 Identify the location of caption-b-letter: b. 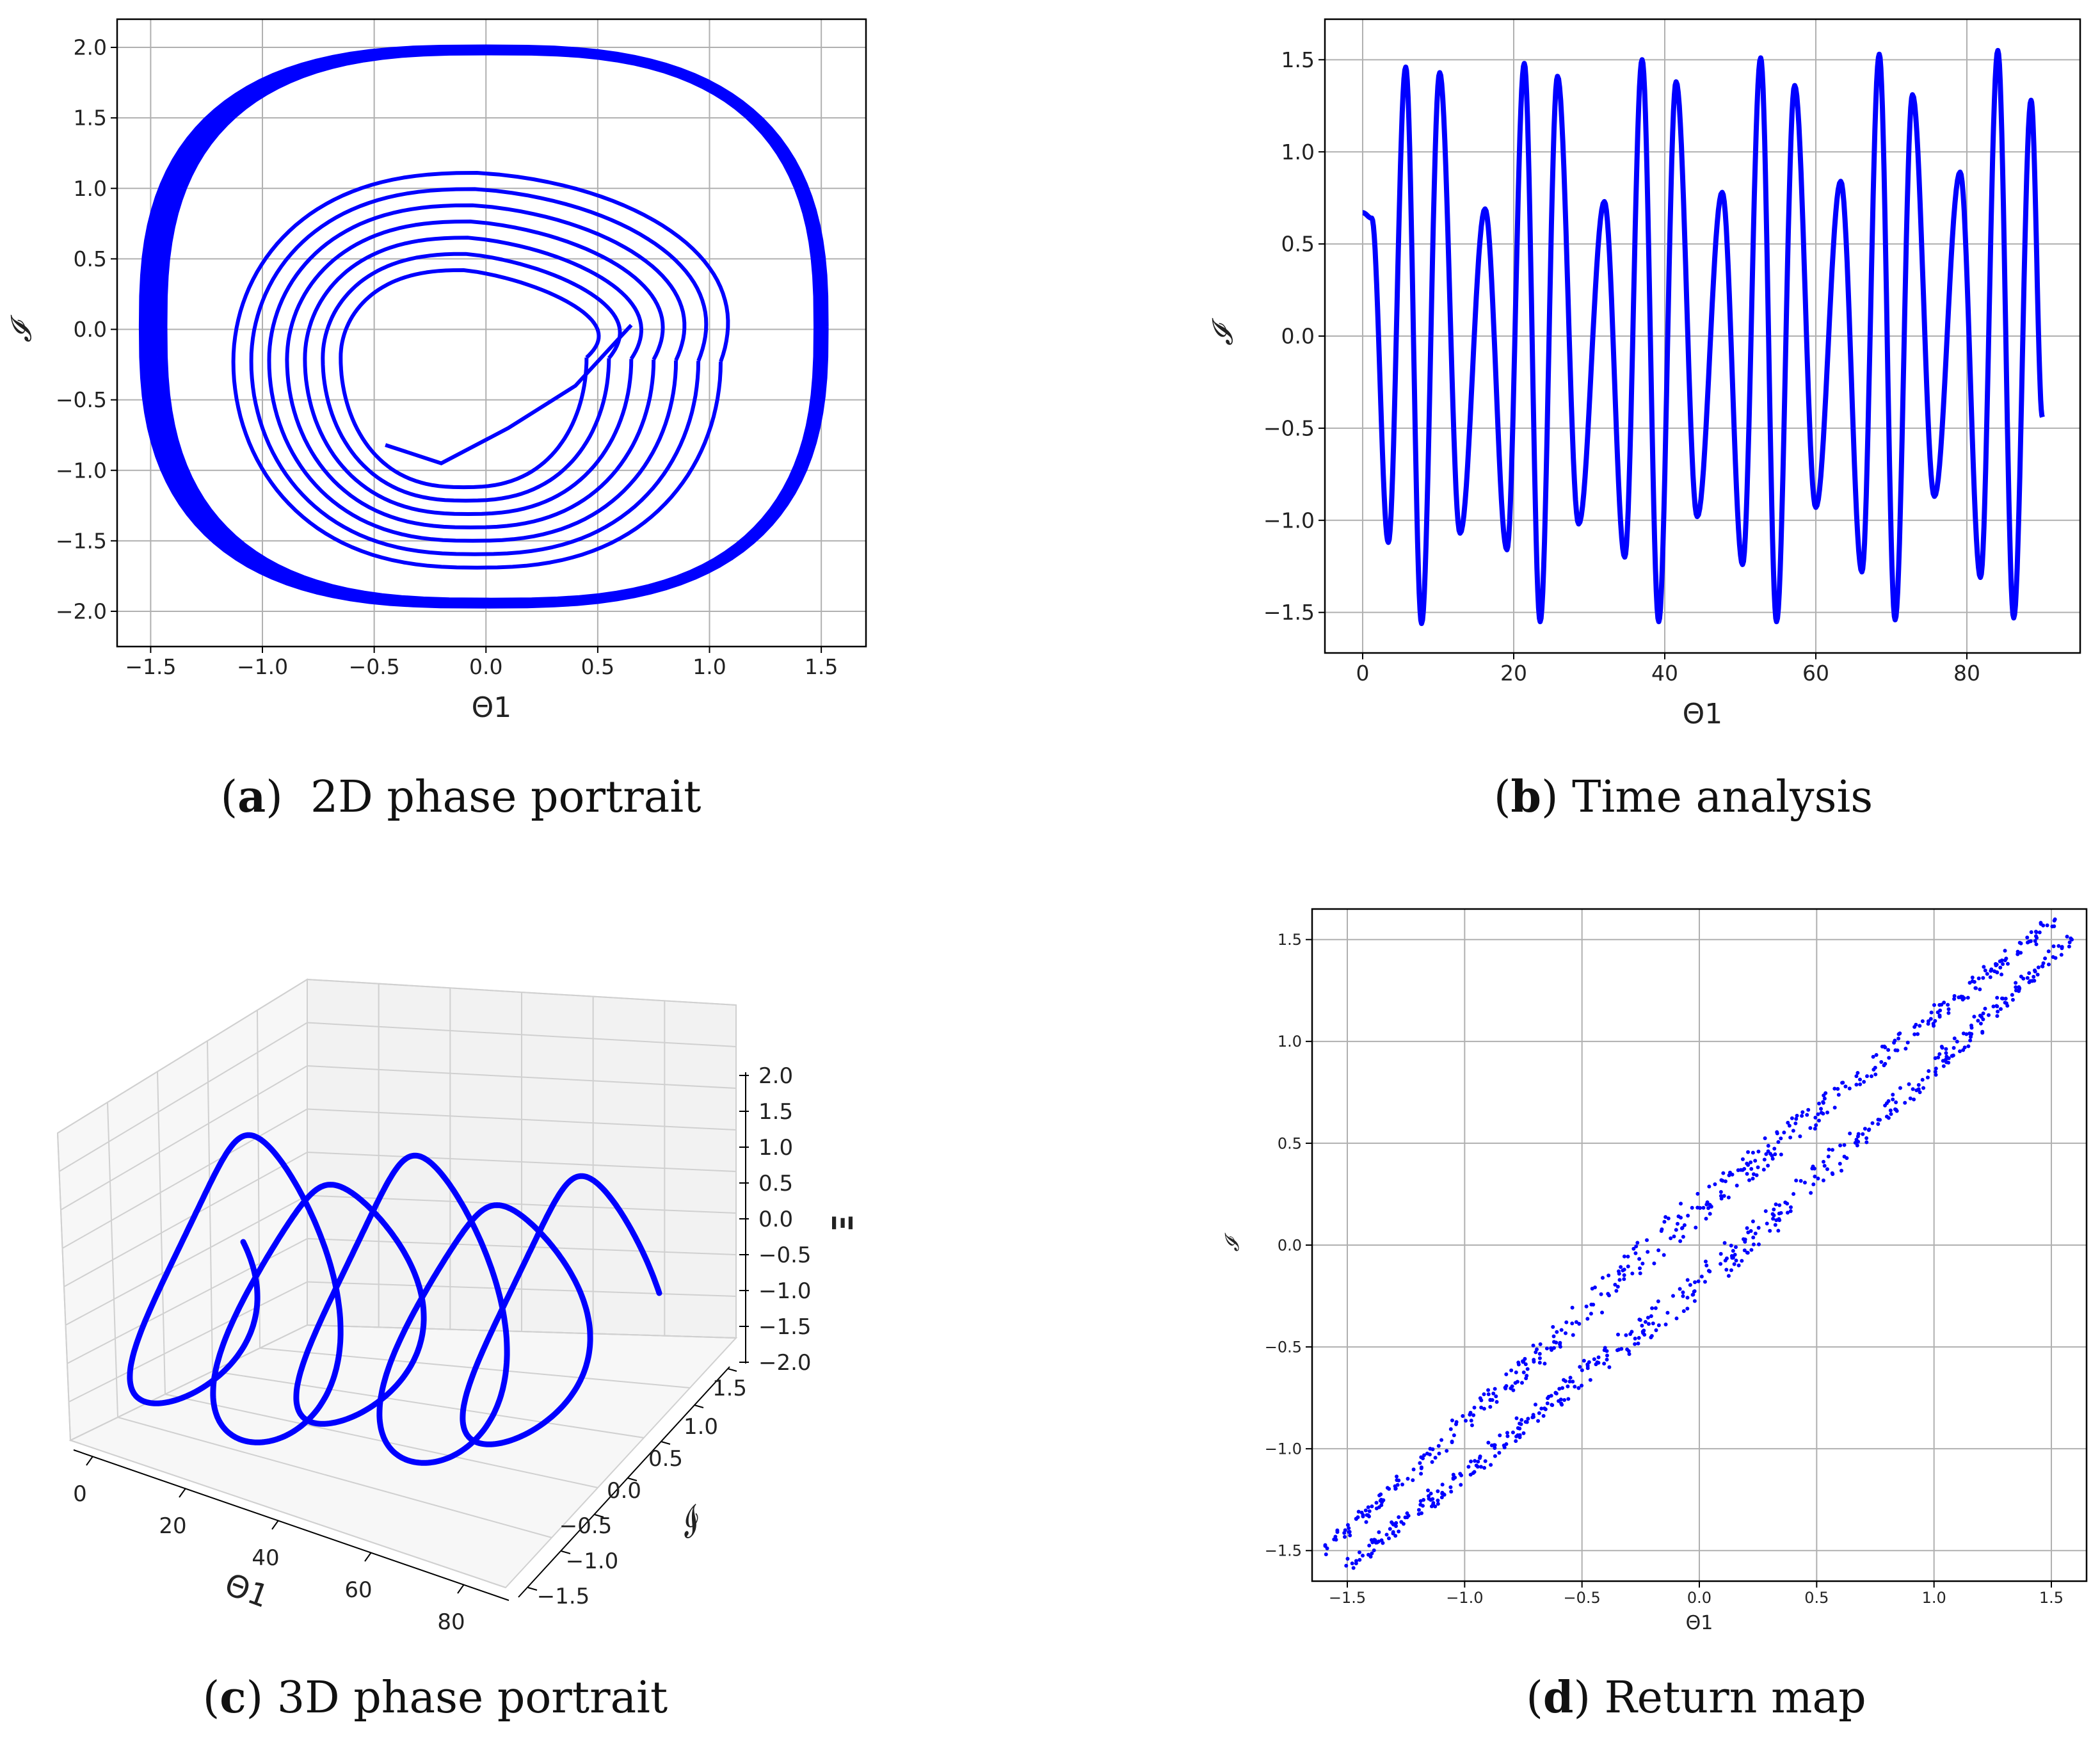
(1526, 797).